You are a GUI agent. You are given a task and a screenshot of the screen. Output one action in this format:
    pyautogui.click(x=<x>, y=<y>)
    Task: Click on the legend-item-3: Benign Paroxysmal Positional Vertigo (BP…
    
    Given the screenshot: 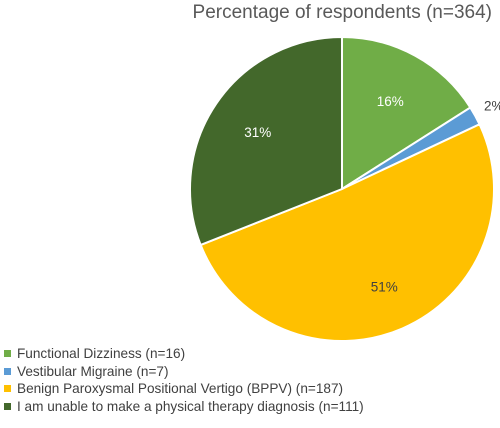 What is the action you would take?
    pyautogui.click(x=184, y=389)
    